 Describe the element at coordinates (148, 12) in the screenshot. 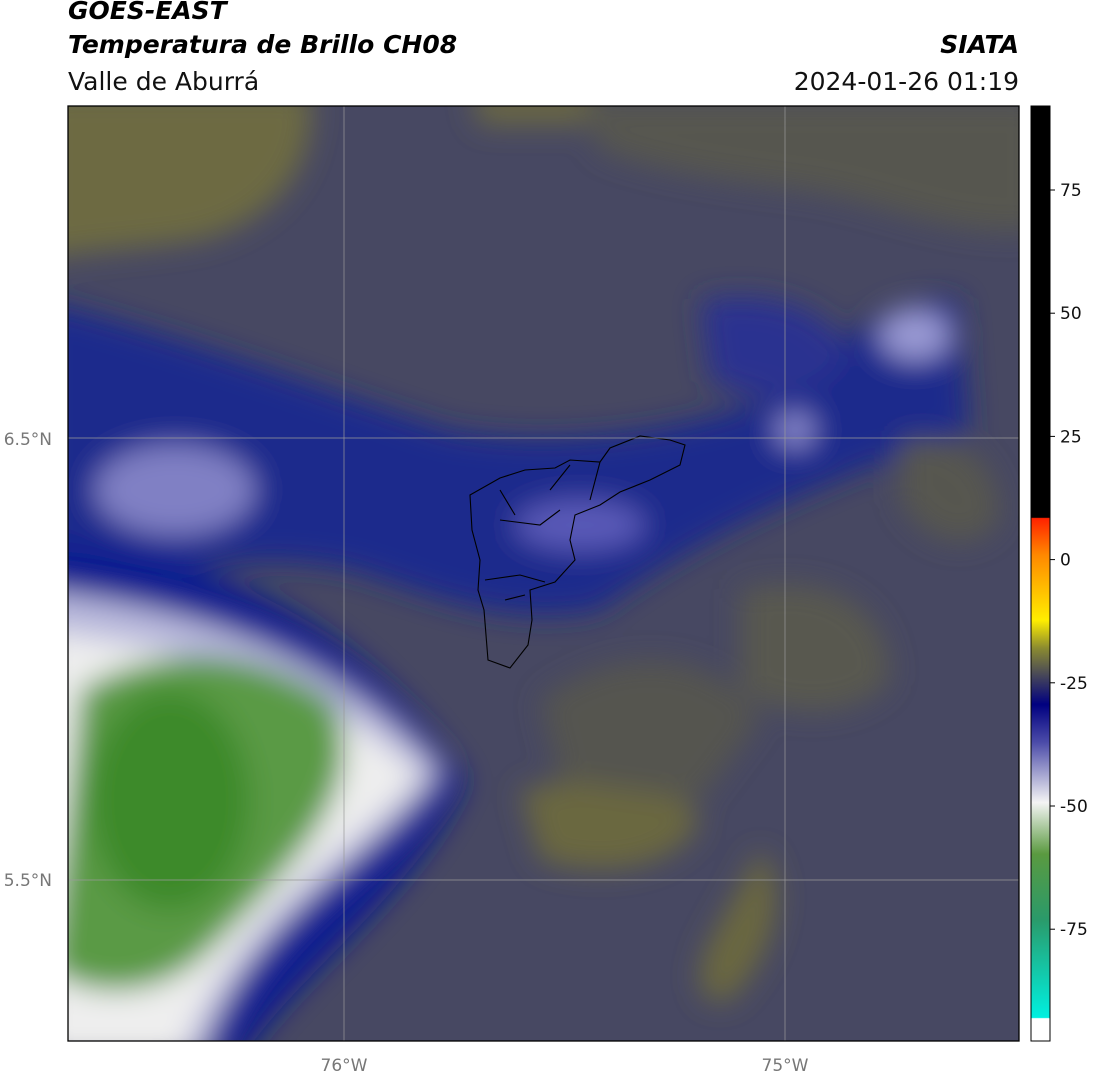

I see `title: GOES-EAST` at that location.